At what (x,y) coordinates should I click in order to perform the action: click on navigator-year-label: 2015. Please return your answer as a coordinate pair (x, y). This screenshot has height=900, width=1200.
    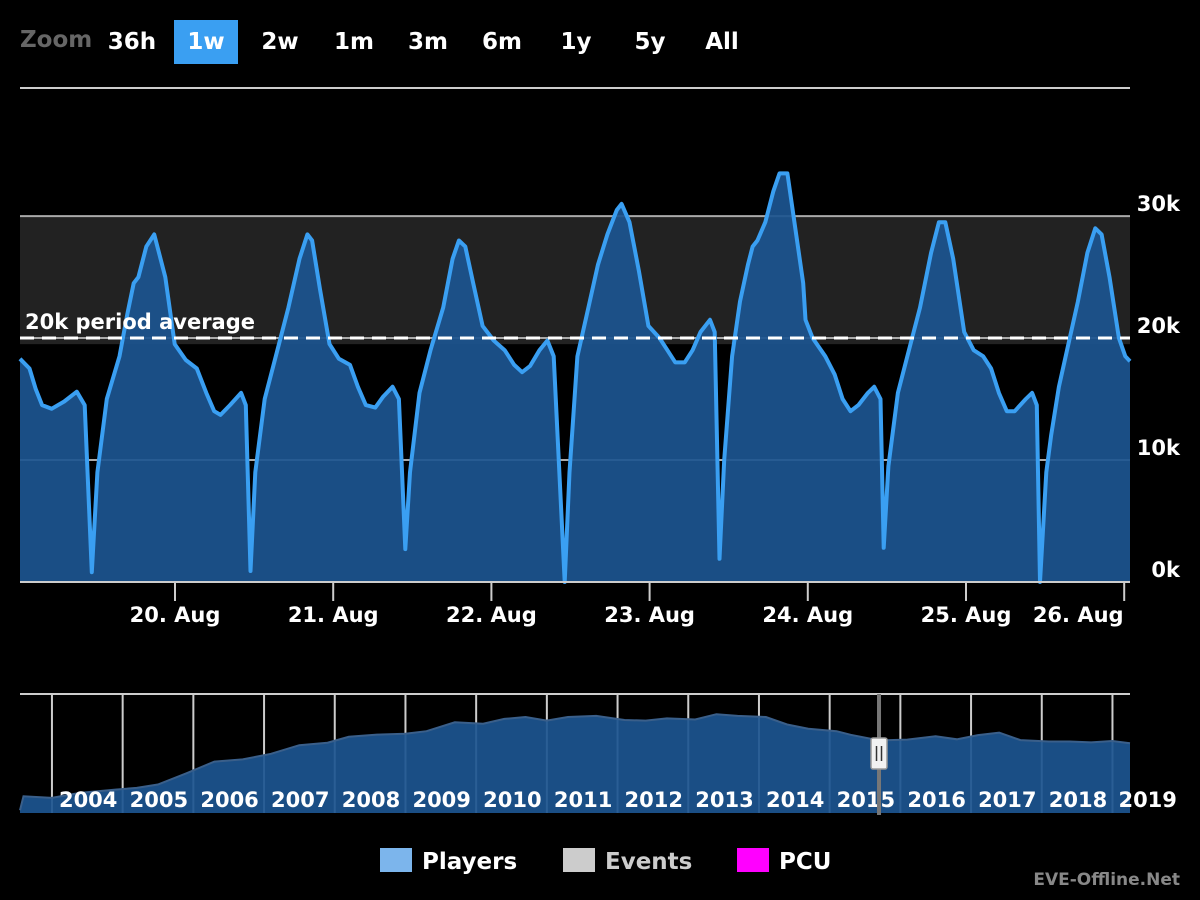
    Looking at the image, I should click on (866, 800).